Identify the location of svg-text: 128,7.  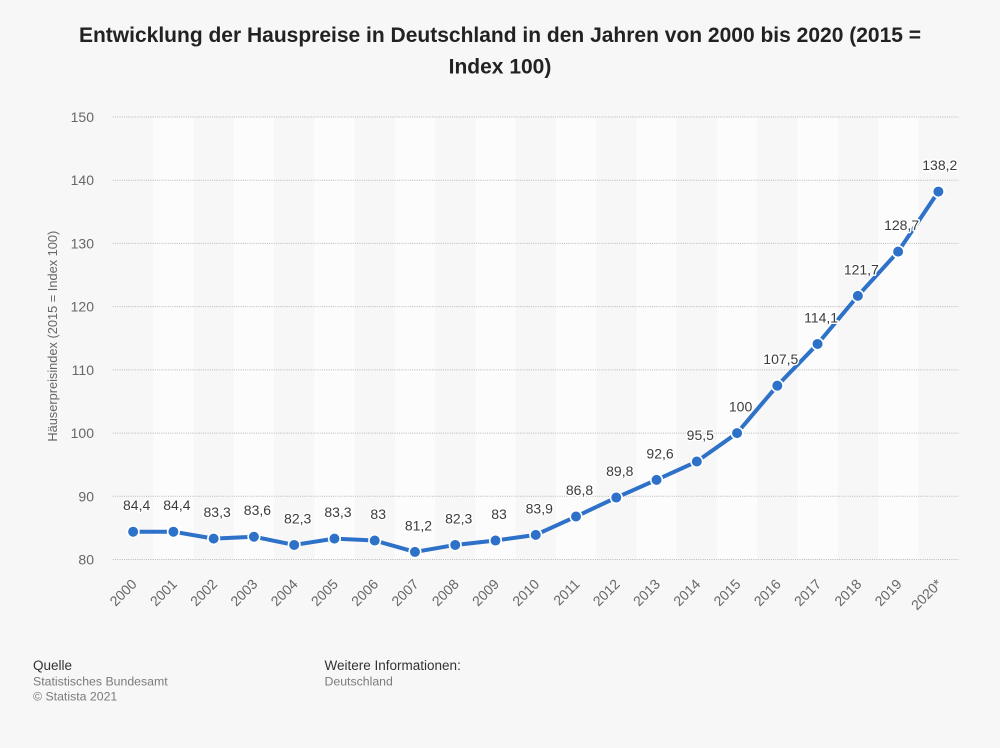
(901, 225).